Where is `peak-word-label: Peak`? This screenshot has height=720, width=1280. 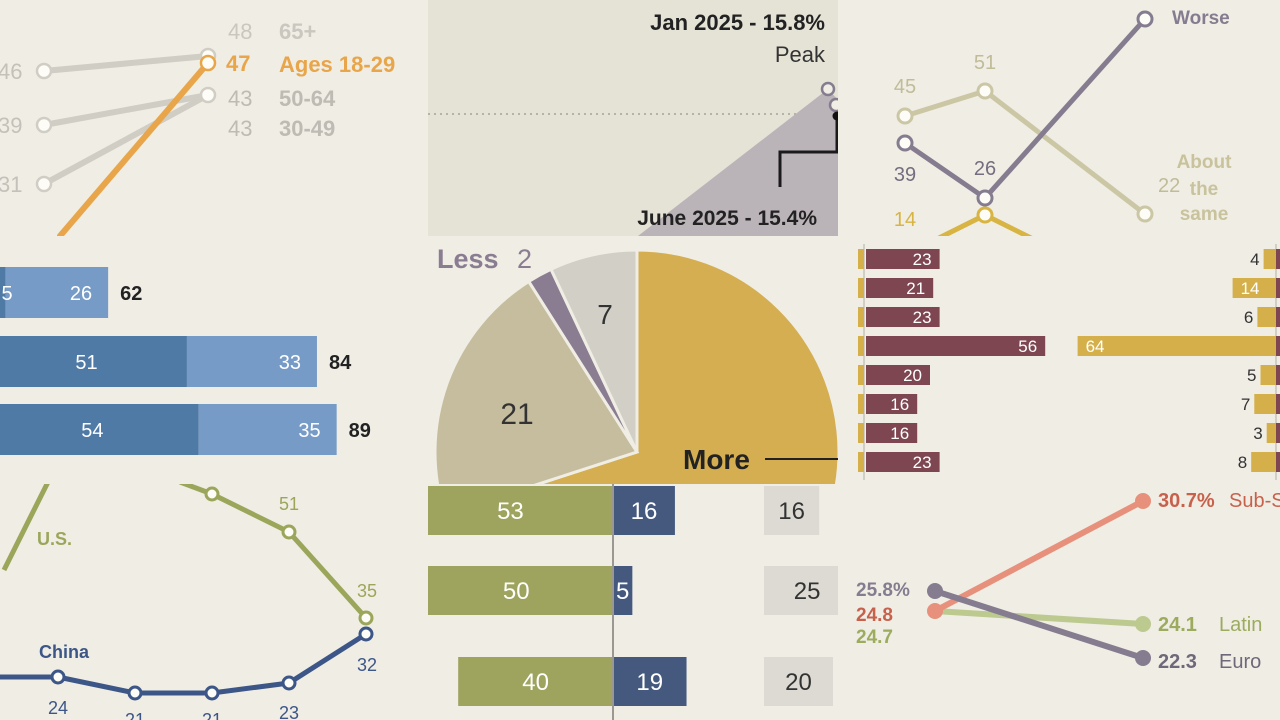
peak-word-label: Peak is located at coordinates (800, 54).